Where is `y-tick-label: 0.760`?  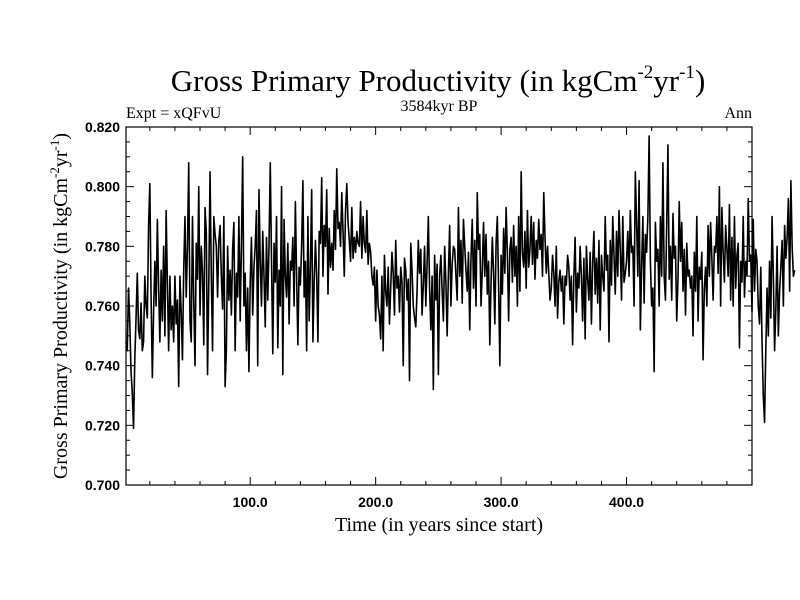
y-tick-label: 0.760 is located at coordinates (102, 306).